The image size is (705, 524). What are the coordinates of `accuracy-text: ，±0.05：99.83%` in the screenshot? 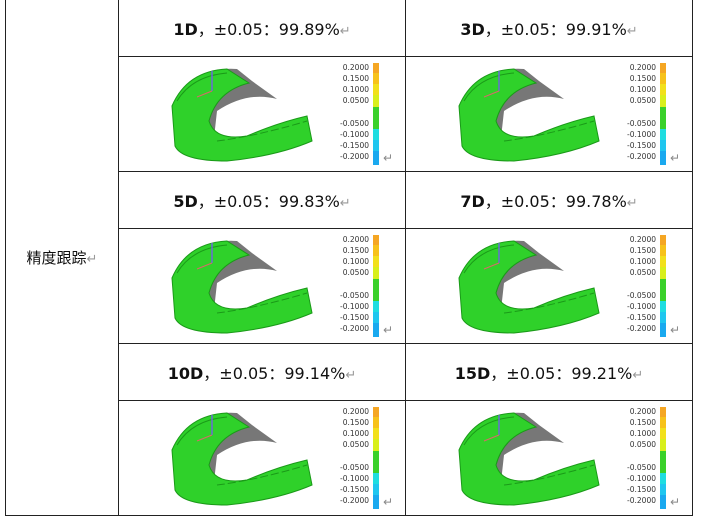 It's located at (268, 201).